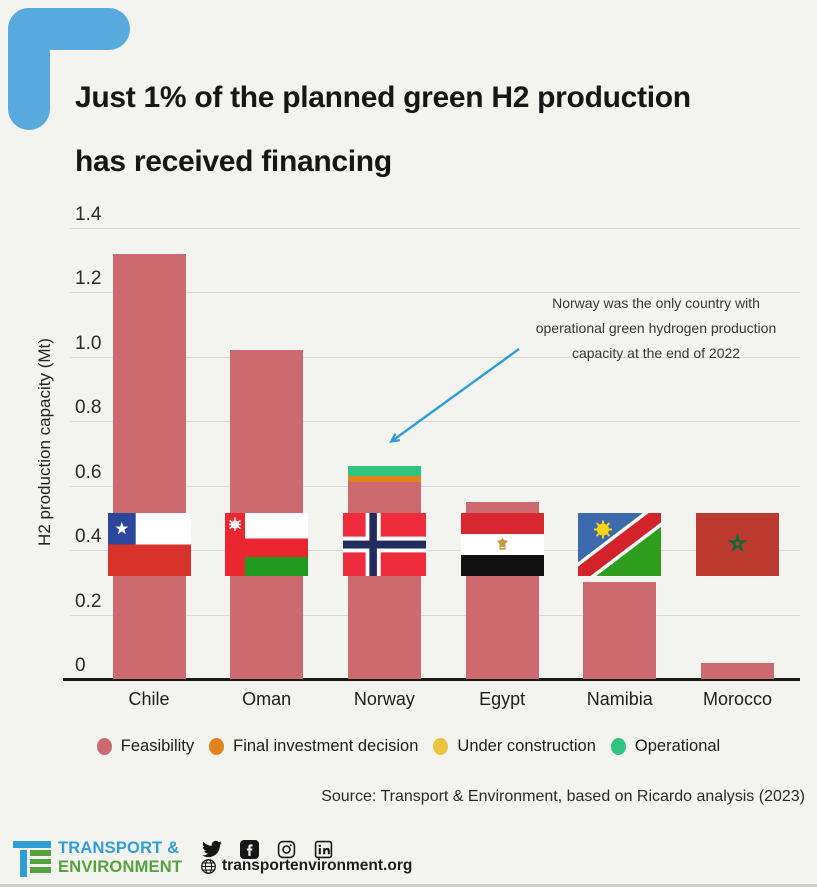 This screenshot has height=887, width=817. I want to click on annotation-line-1: Norway was the only country with, so click(656, 303).